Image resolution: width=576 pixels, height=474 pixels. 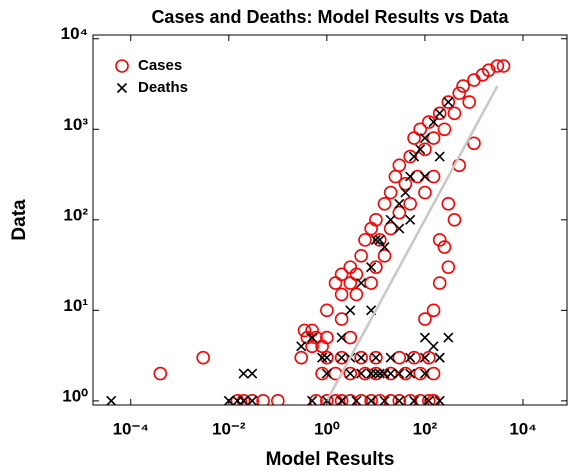 What do you see at coordinates (75, 305) in the screenshot?
I see `y-tick-label: 10¹` at bounding box center [75, 305].